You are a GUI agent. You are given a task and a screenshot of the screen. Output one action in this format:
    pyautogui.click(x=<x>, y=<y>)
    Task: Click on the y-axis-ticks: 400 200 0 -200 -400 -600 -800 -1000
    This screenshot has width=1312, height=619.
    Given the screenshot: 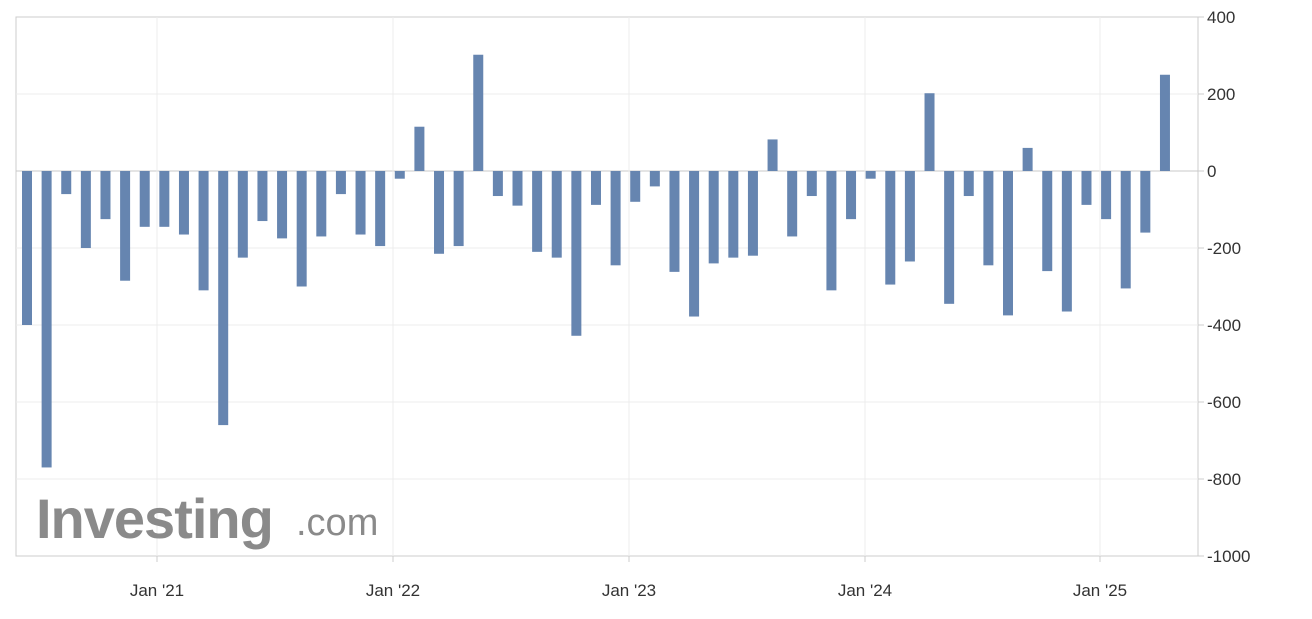 What is the action you would take?
    pyautogui.click(x=1224, y=287)
    